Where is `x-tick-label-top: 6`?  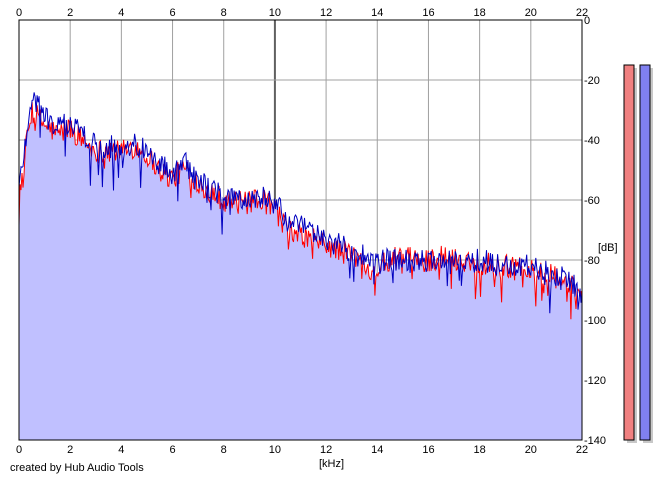
x-tick-label-top: 6 is located at coordinates (172, 13).